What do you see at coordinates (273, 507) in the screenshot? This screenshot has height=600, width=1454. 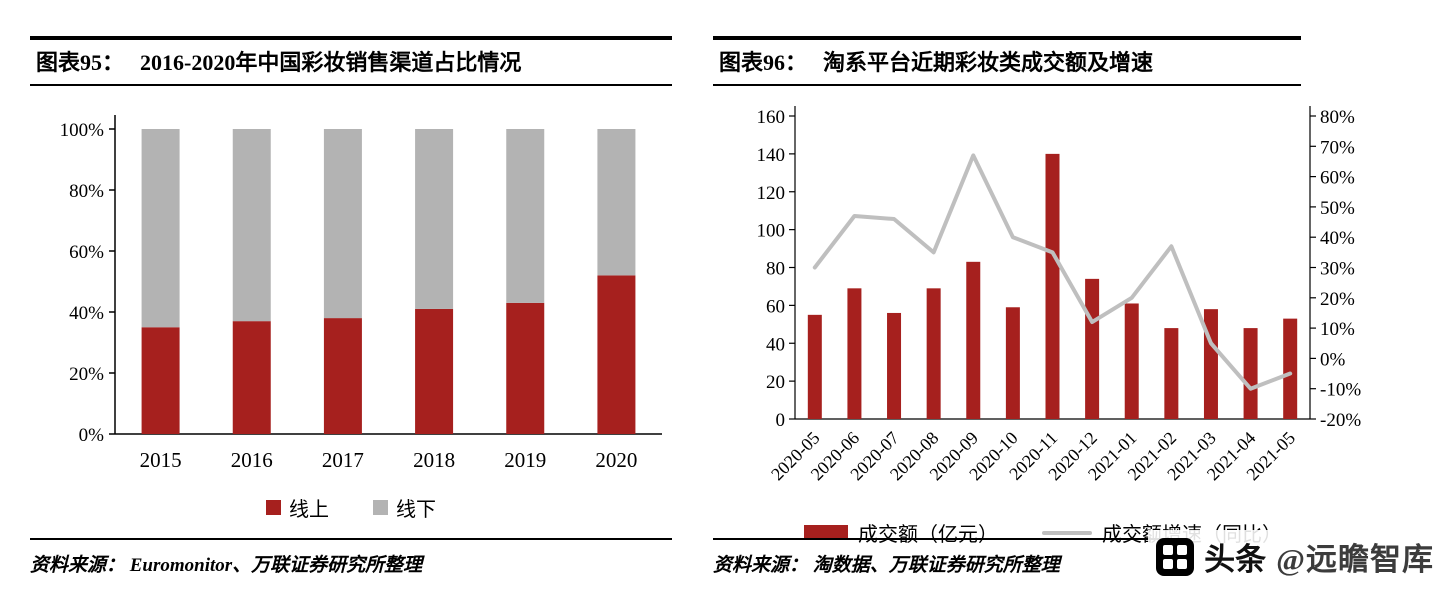 I see `online-legend-swatch-icon` at bounding box center [273, 507].